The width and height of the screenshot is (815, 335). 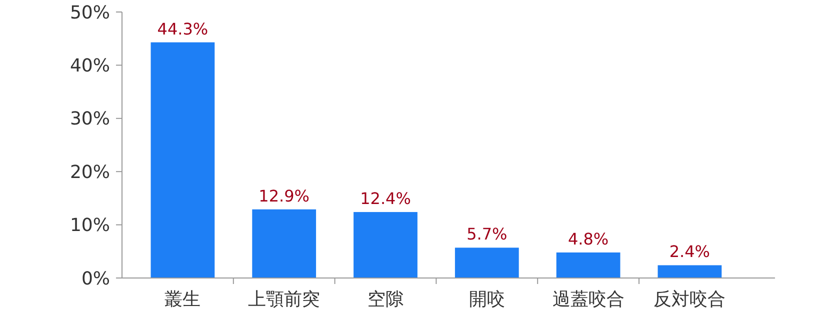 I want to click on data-label: 12.9%, so click(x=284, y=196).